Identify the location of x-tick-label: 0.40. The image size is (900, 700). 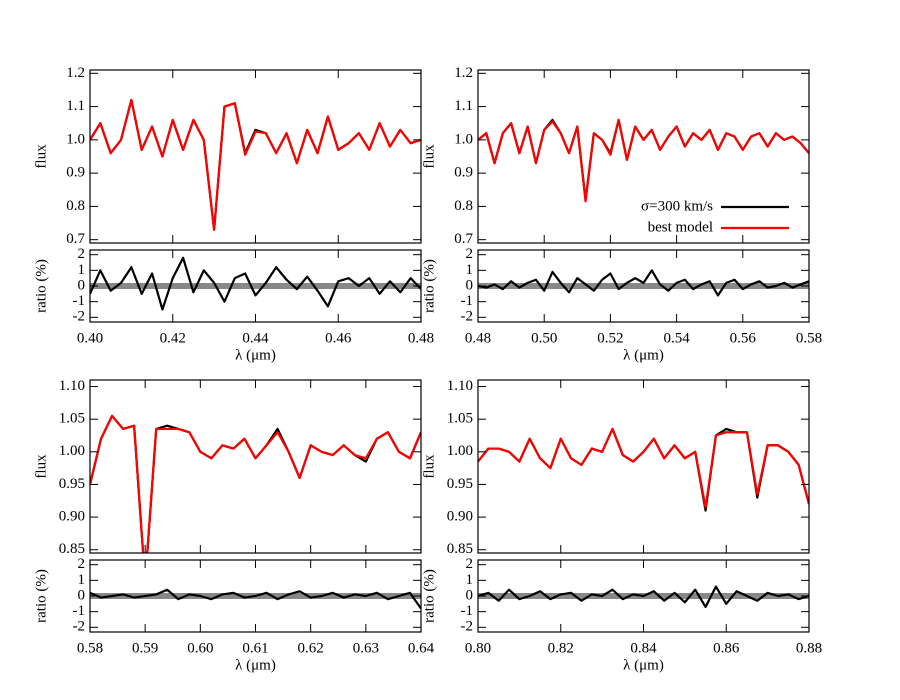
(90, 338).